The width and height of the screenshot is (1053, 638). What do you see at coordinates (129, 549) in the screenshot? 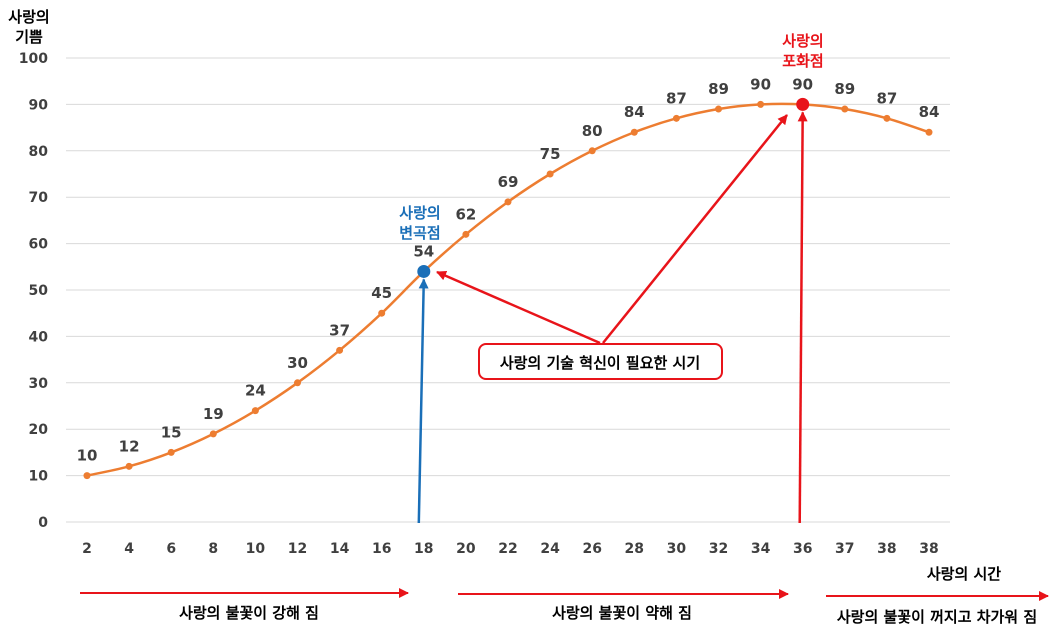
I see `x-tick-label: 4` at bounding box center [129, 549].